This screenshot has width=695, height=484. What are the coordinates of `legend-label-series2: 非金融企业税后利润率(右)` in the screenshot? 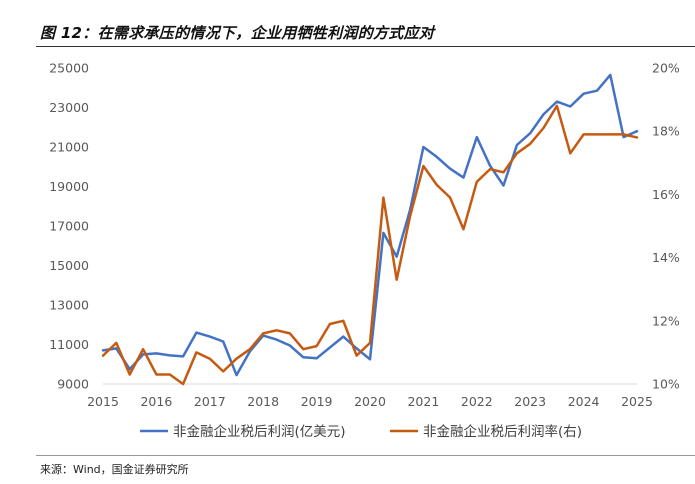 It's located at (502, 431).